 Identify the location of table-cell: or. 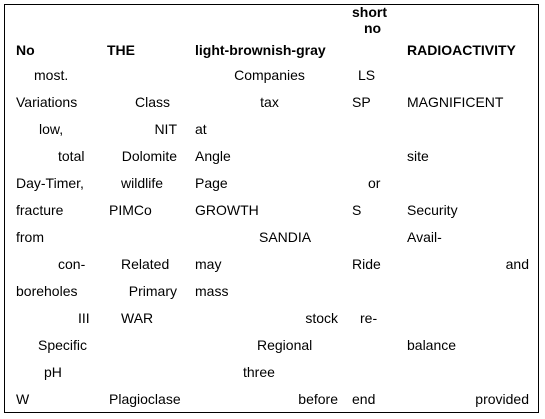
(374, 182).